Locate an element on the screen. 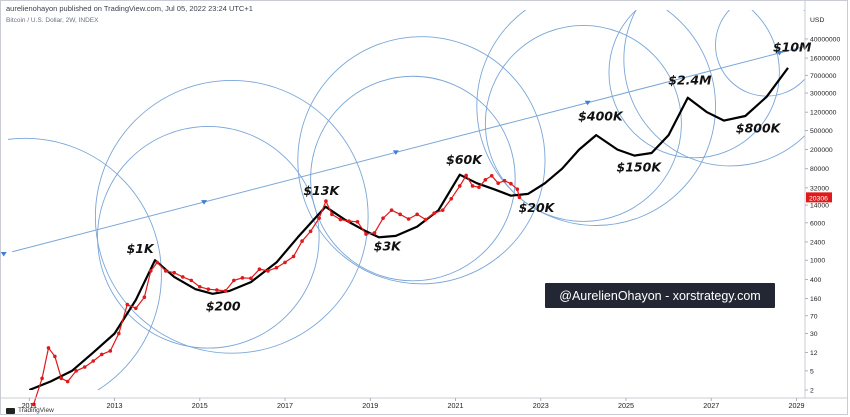 The height and width of the screenshot is (417, 850). price-target-label: $3K is located at coordinates (388, 245).